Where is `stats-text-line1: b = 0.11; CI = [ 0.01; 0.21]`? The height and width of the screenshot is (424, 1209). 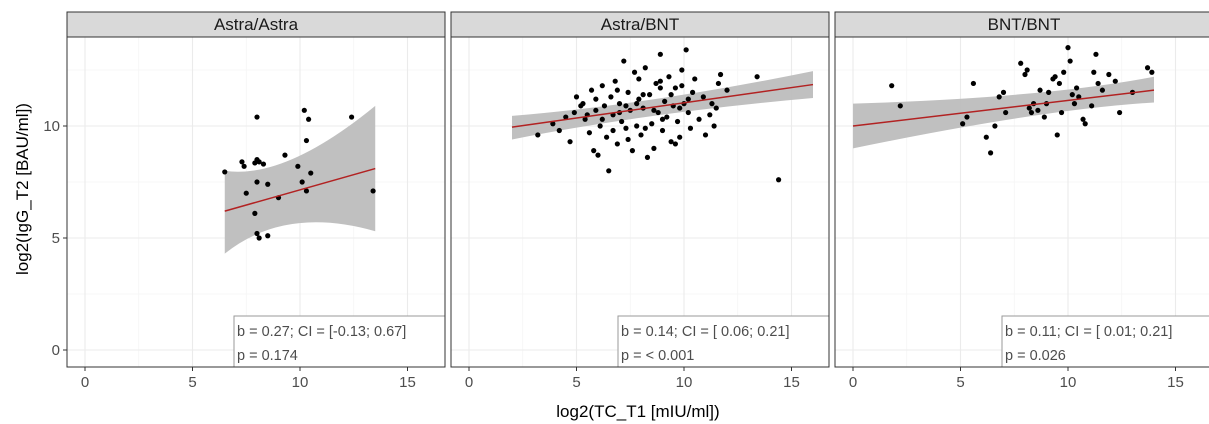 stats-text-line1: b = 0.11; CI = [ 0.01; 0.21] is located at coordinates (1088, 332).